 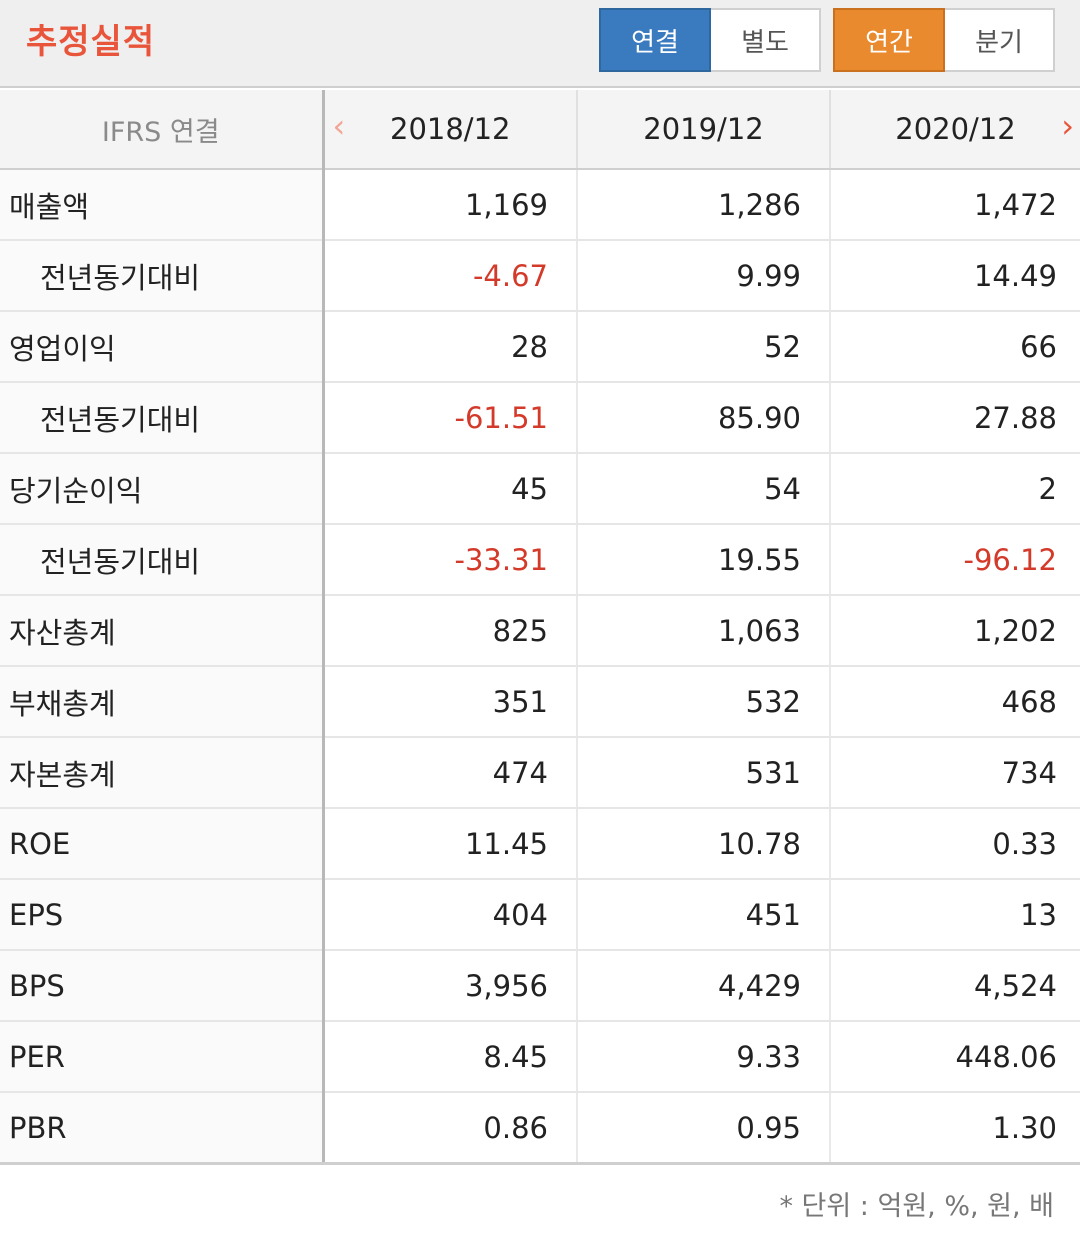 What do you see at coordinates (162, 915) in the screenshot?
I see `row-label: EPS` at bounding box center [162, 915].